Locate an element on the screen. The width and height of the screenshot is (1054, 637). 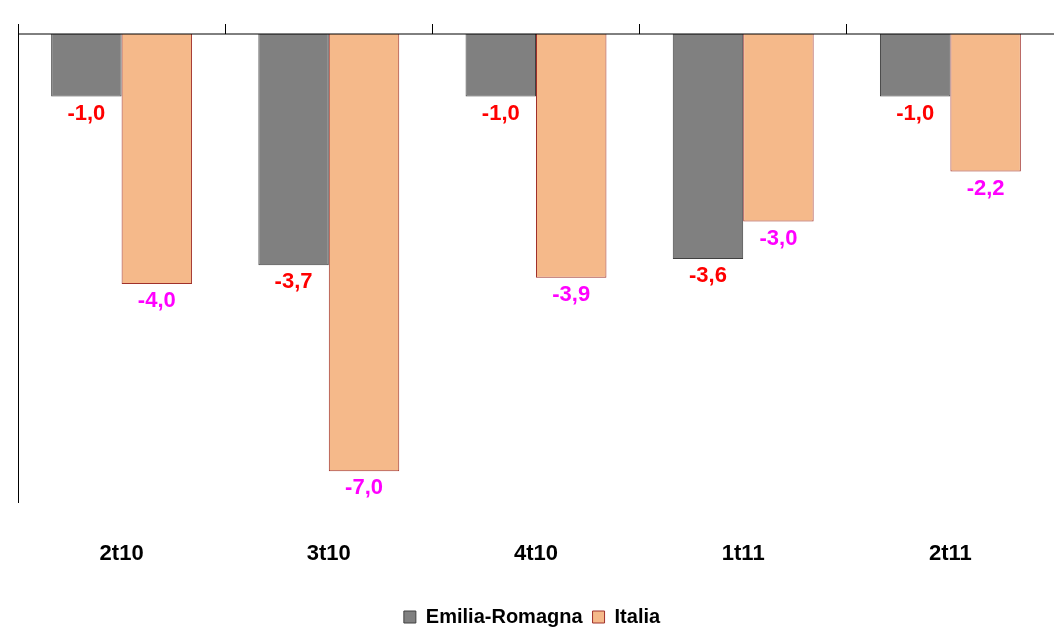
data-label: -2,2 is located at coordinates (985, 187).